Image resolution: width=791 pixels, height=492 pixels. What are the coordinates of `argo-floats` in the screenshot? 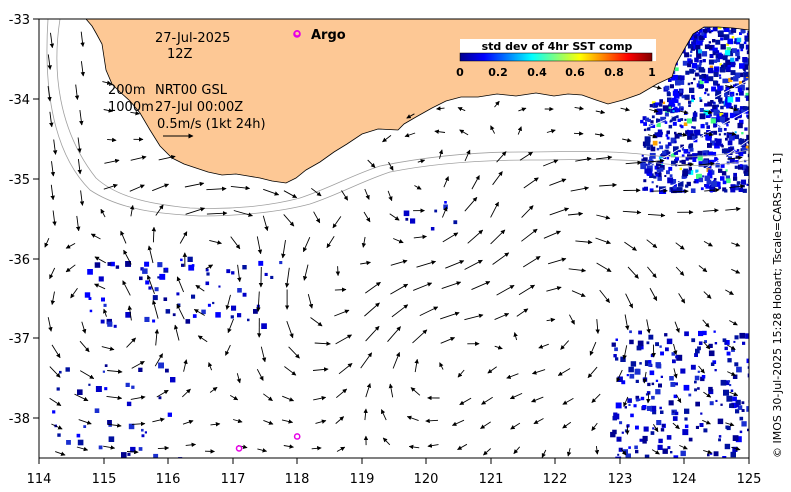 It's located at (268, 241).